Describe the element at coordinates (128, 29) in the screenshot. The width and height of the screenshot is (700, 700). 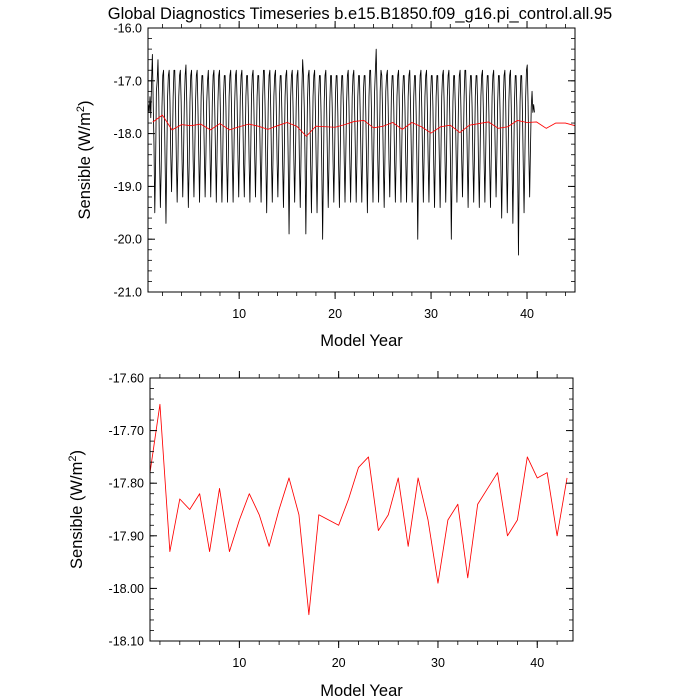
I see `y-tick-label: -16.0` at that location.